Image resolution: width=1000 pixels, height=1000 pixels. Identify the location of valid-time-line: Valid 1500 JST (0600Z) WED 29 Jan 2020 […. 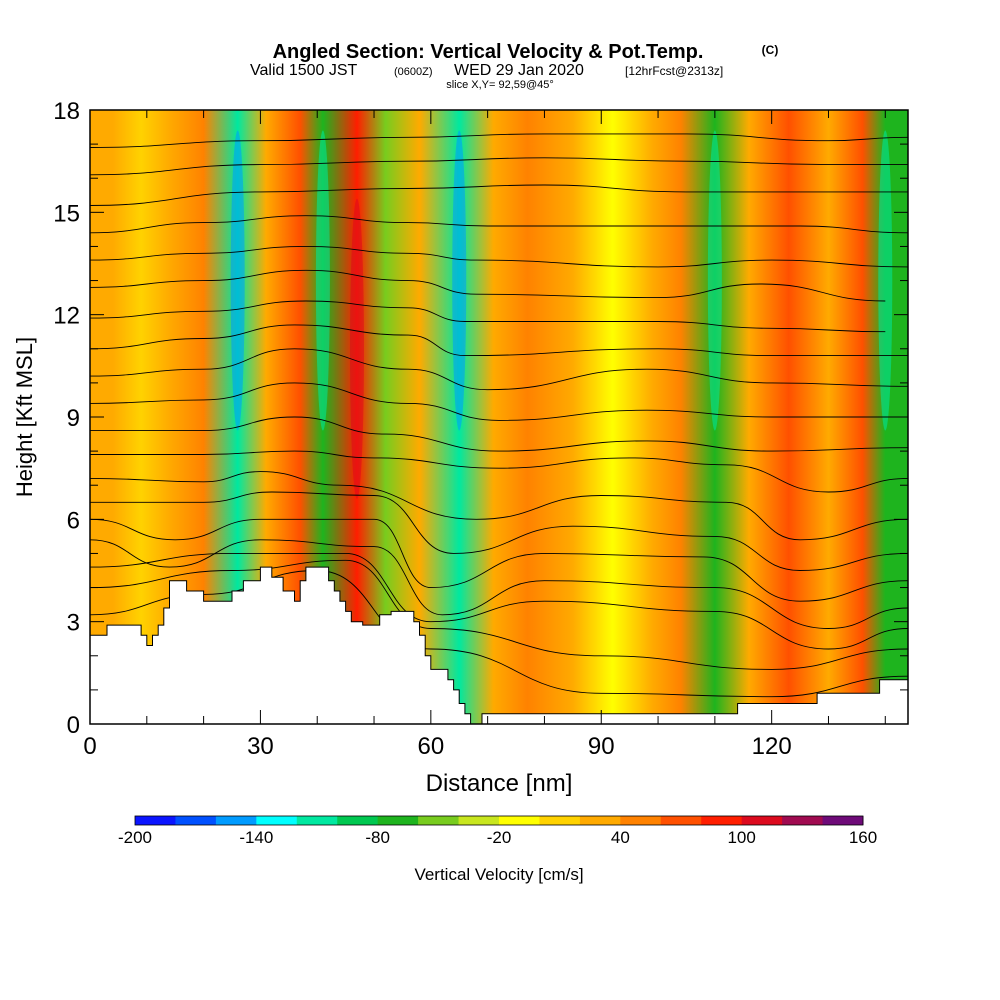
(486, 70).